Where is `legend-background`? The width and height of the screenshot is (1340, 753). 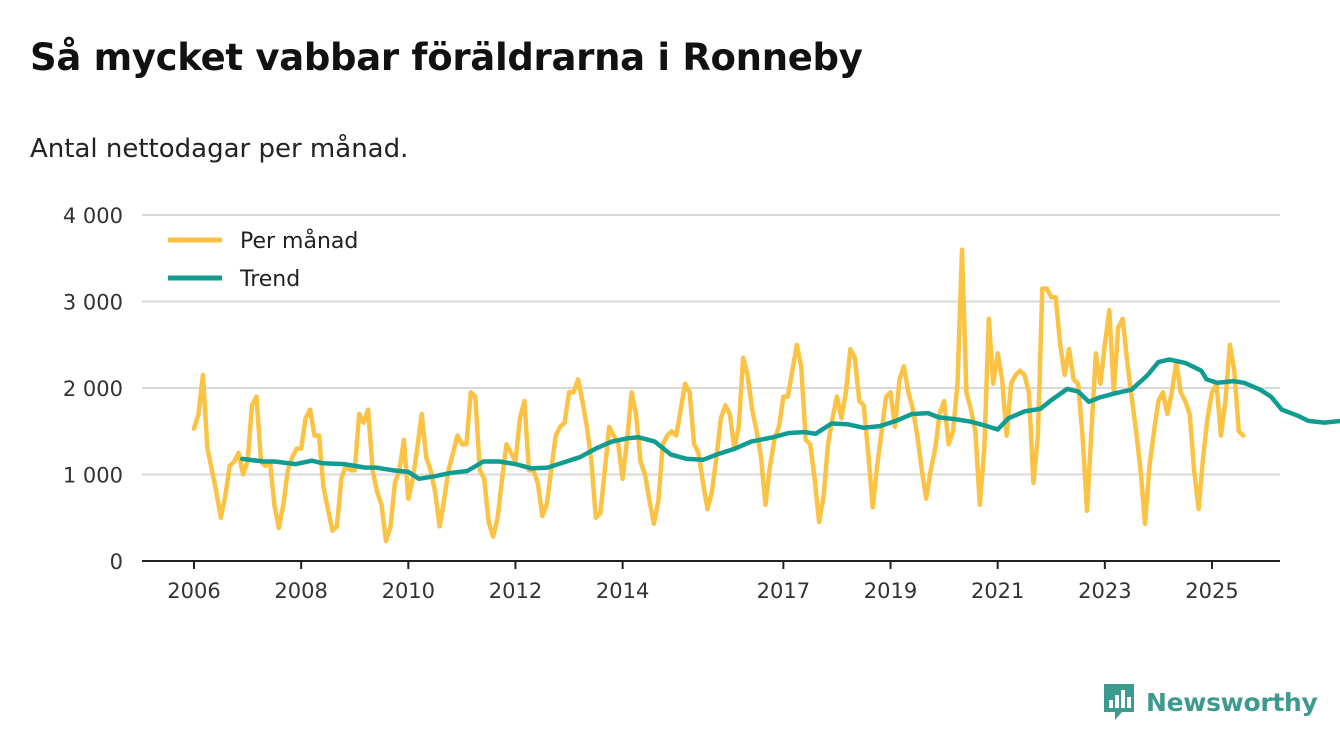
legend-background is located at coordinates (269, 260).